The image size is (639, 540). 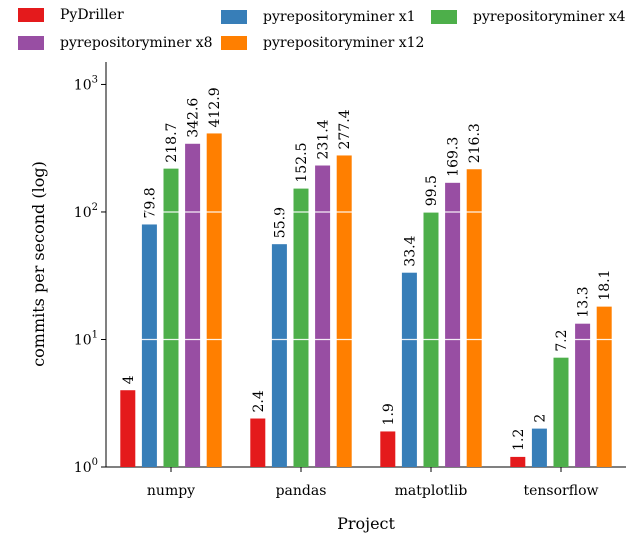 I want to click on legend-label: pyrepositoryminer x4, so click(x=549, y=17).